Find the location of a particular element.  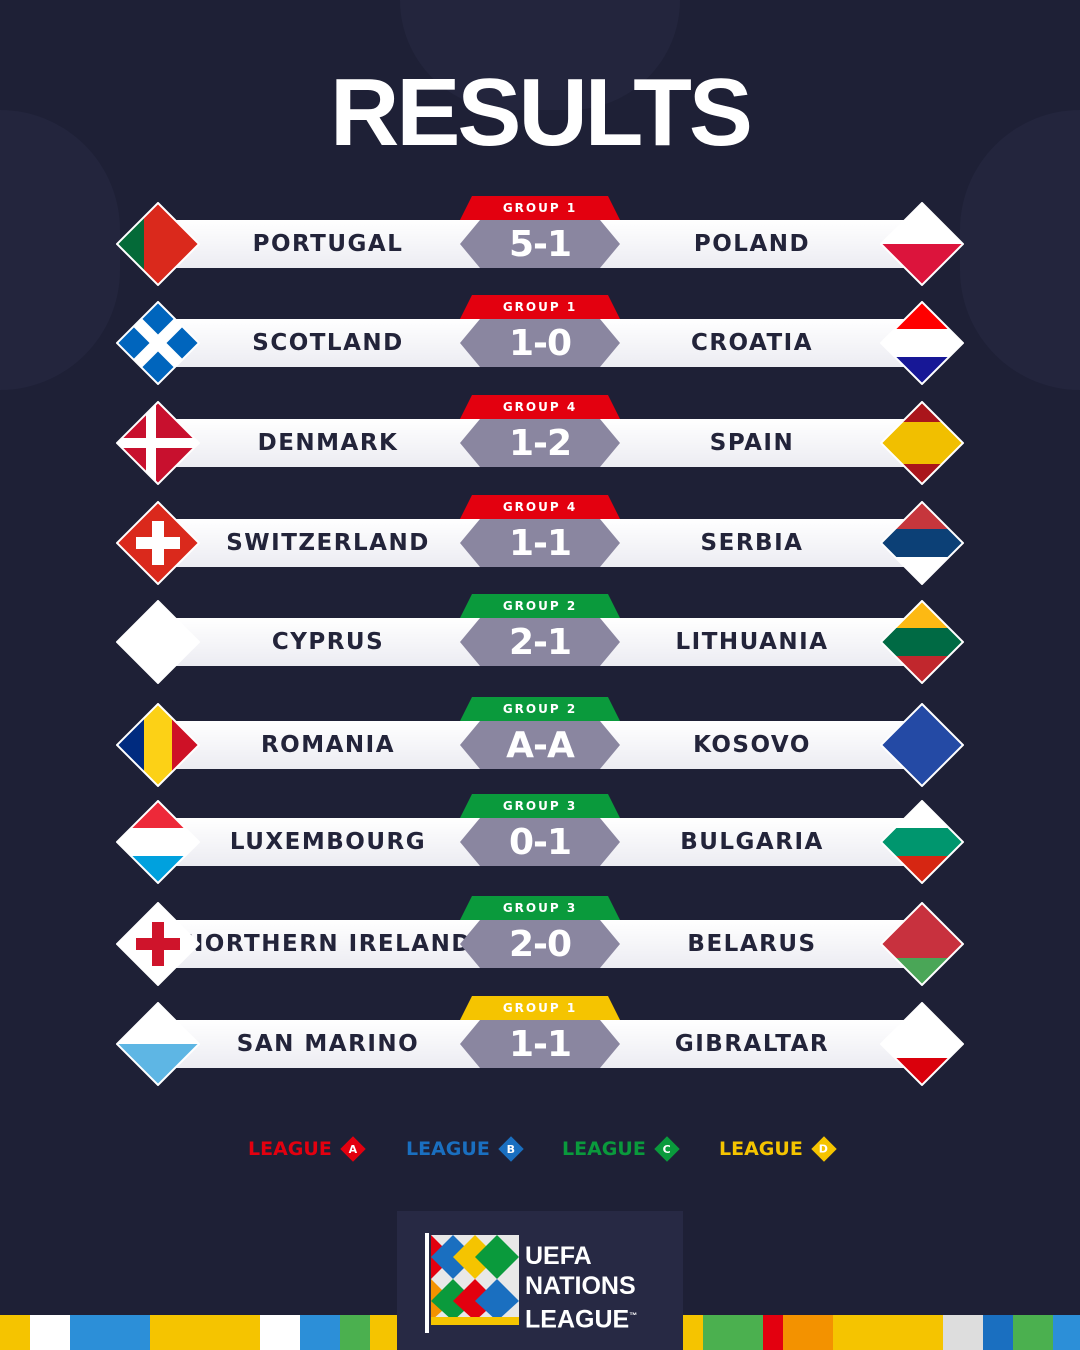

match-row: NORTHERN IRELAND BELARUS GROUP 3 2-0 is located at coordinates (540, 946).